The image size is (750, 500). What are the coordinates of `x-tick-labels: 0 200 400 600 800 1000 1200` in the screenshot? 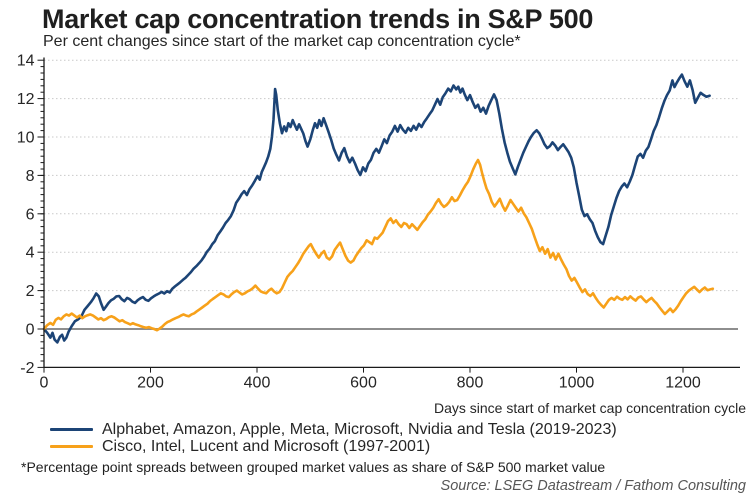 It's located at (370, 382).